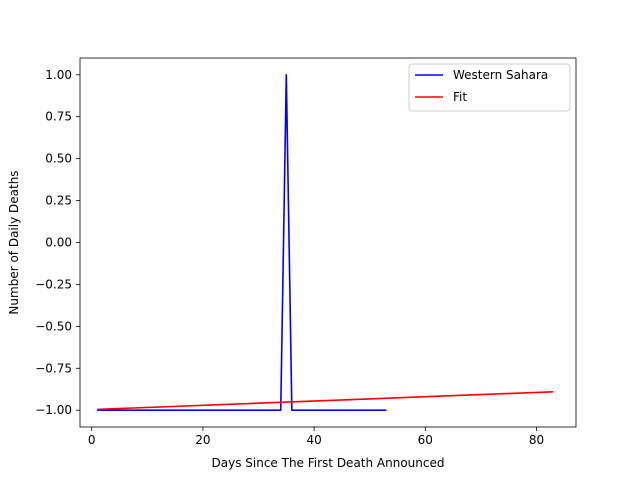 The height and width of the screenshot is (480, 640). I want to click on y-tick-label: 0.75, so click(58, 117).